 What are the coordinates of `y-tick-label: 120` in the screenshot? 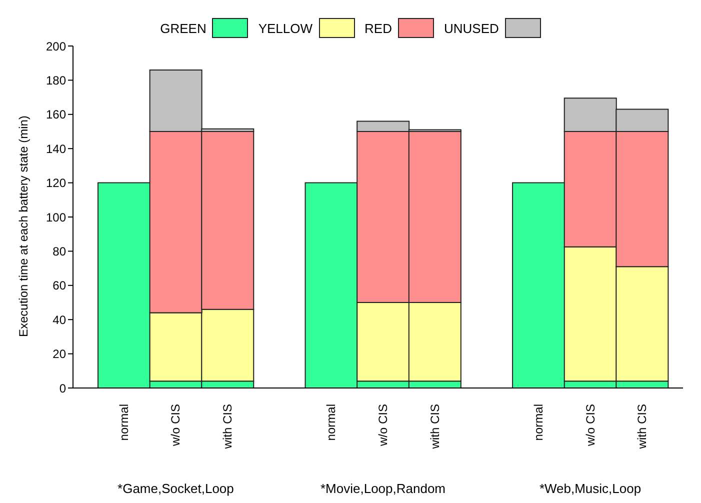 It's located at (56, 183).